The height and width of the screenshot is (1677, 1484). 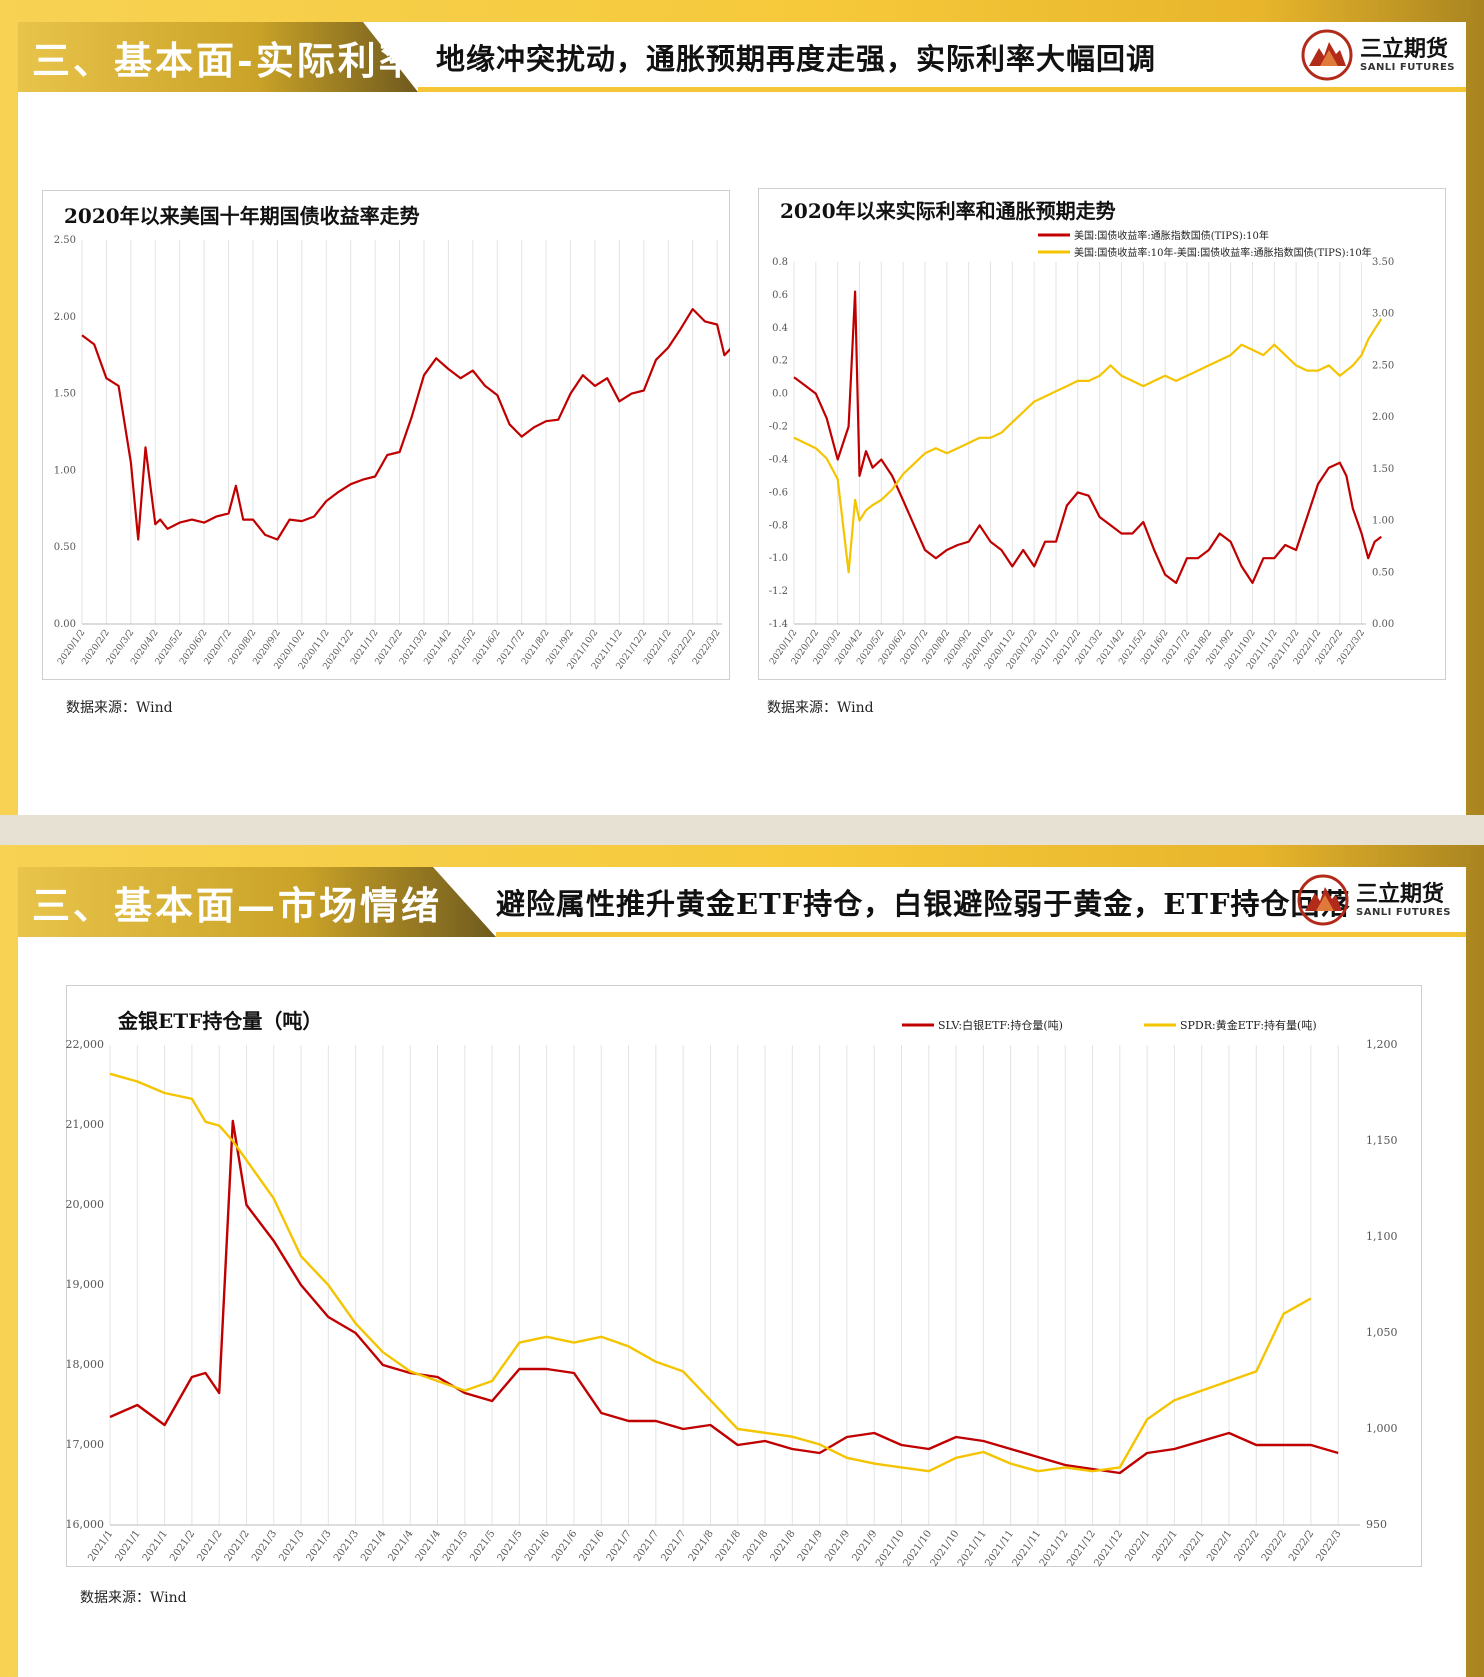 What do you see at coordinates (85, 1204) in the screenshot?
I see `y-tick-label: 20,000` at bounding box center [85, 1204].